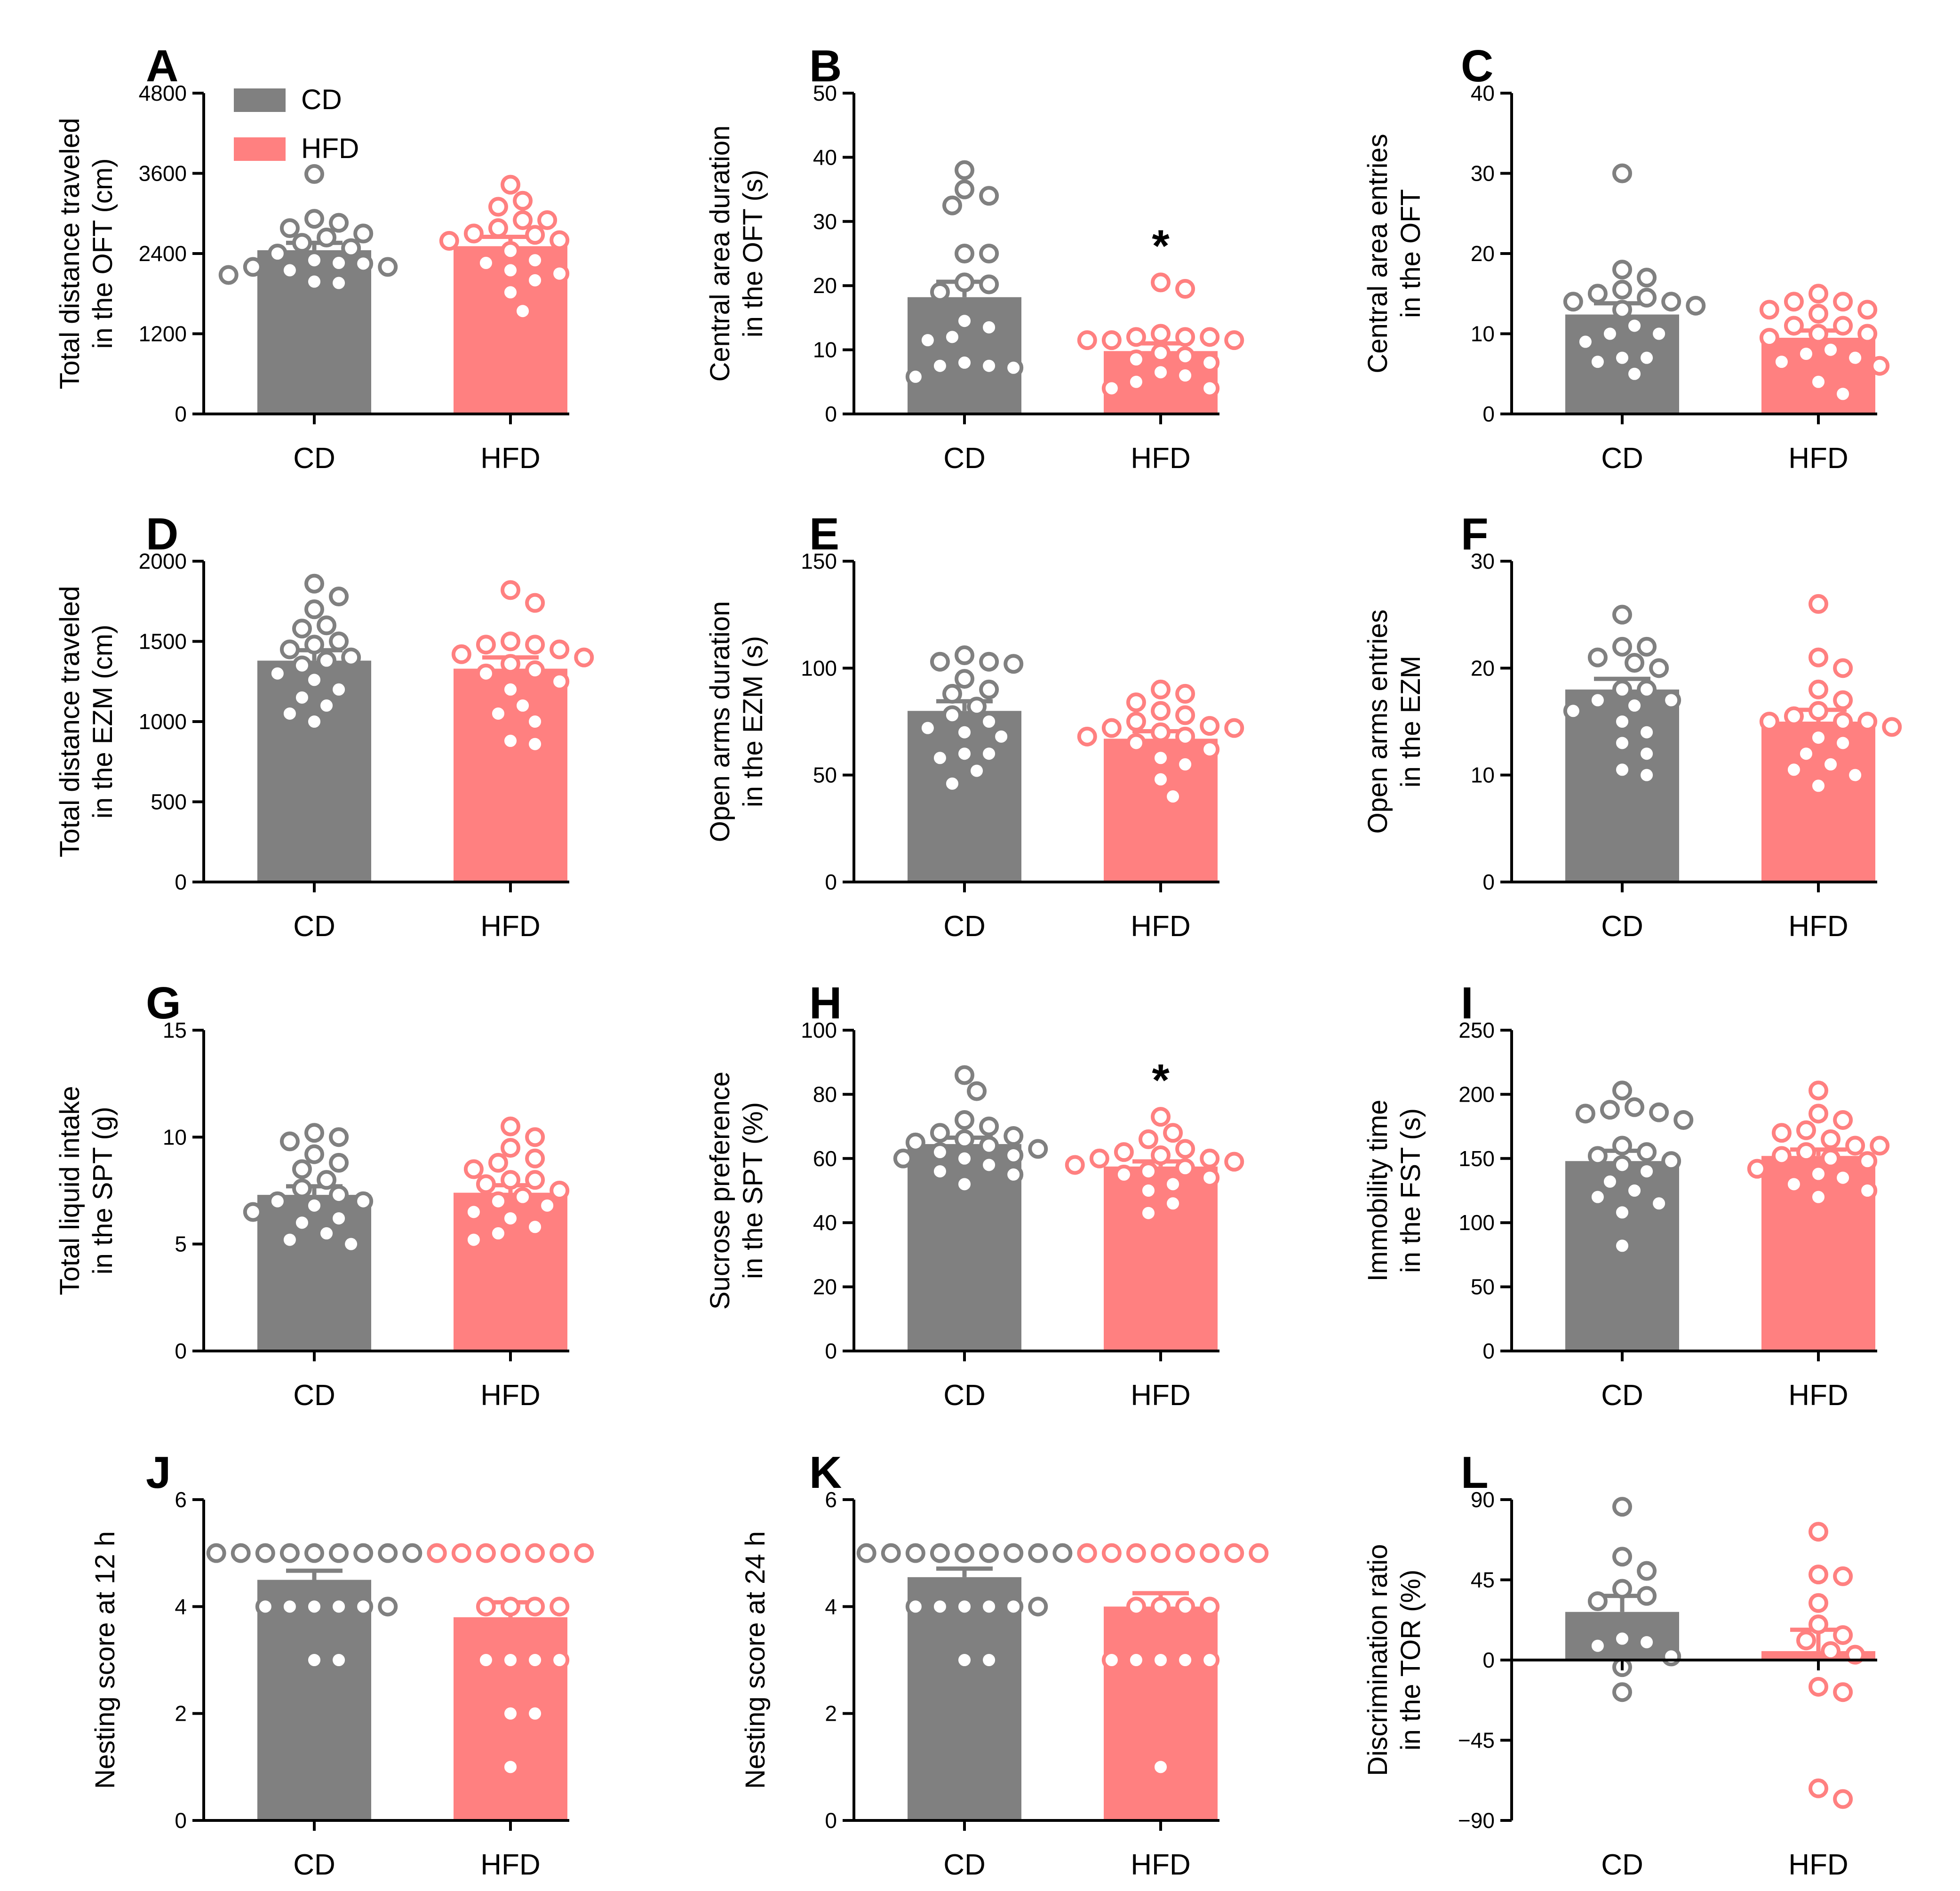 This screenshot has width=1960, height=1891. I want to click on y-axis-label: in the OFT (s), so click(753, 254).